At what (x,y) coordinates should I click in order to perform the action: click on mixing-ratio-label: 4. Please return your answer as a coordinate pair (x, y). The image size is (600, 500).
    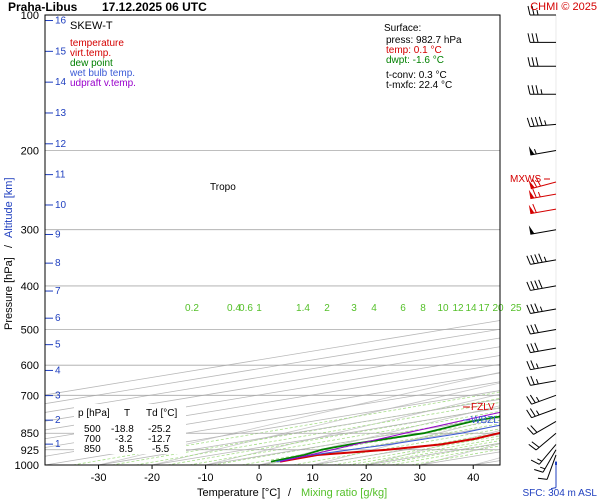
    Looking at the image, I should click on (374, 308).